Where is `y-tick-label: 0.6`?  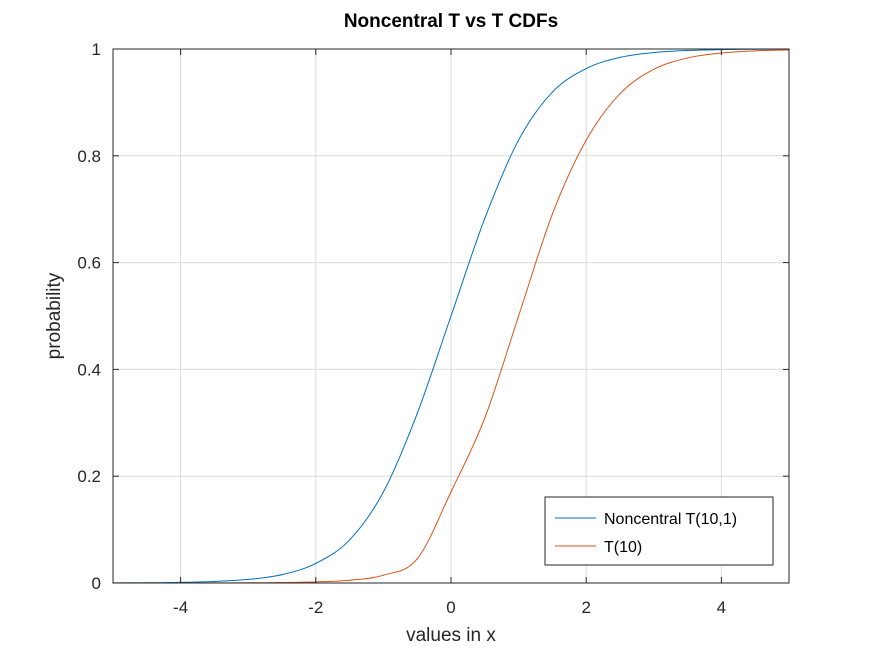
y-tick-label: 0.6 is located at coordinates (89, 263).